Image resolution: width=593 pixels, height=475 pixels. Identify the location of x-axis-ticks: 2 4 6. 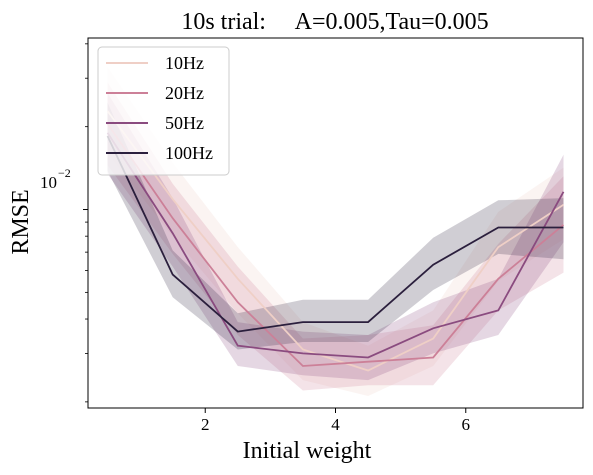
(335, 421).